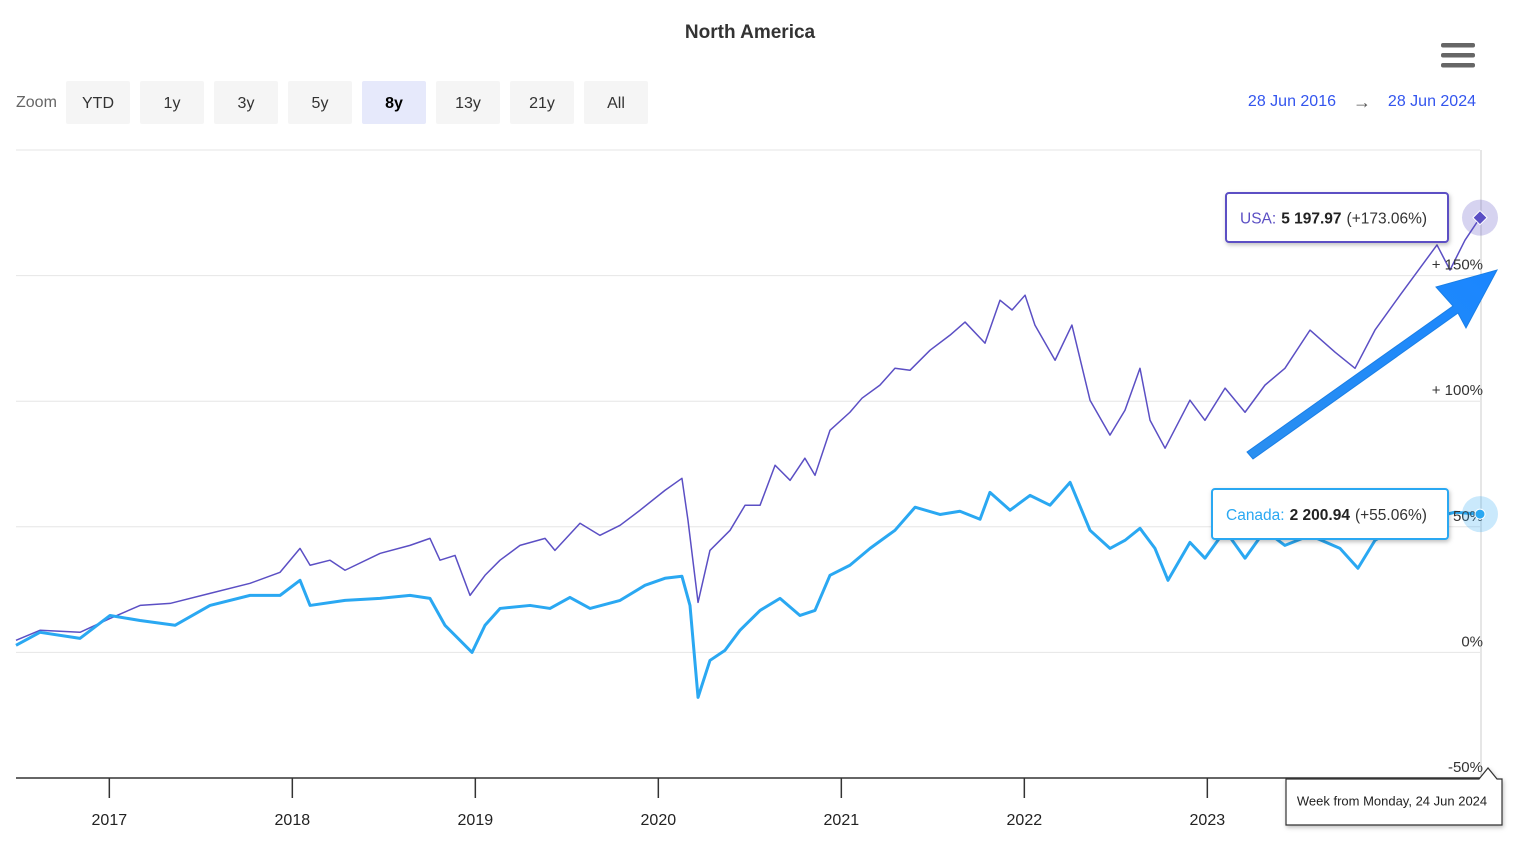  I want to click on y-axis: -50% 0% + 50% + 100% + 150%, so click(1457, 516).